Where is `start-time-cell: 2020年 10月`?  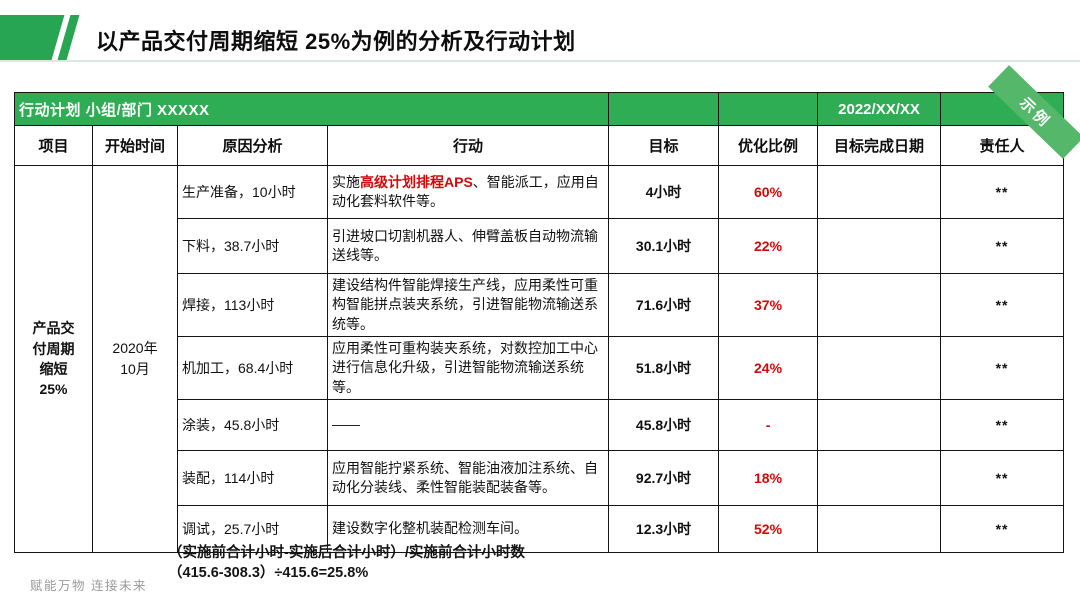
start-time-cell: 2020年 10月 is located at coordinates (135, 359).